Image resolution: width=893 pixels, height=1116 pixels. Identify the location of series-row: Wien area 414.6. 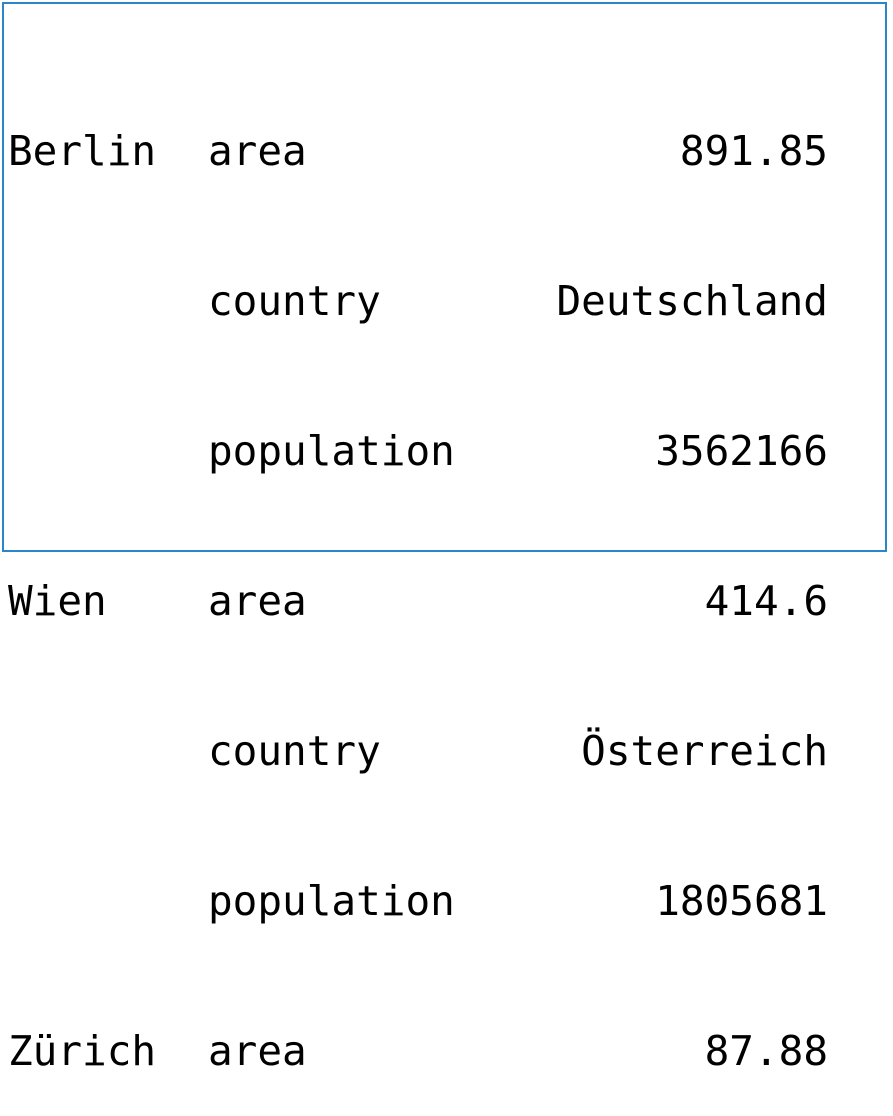
(428, 601).